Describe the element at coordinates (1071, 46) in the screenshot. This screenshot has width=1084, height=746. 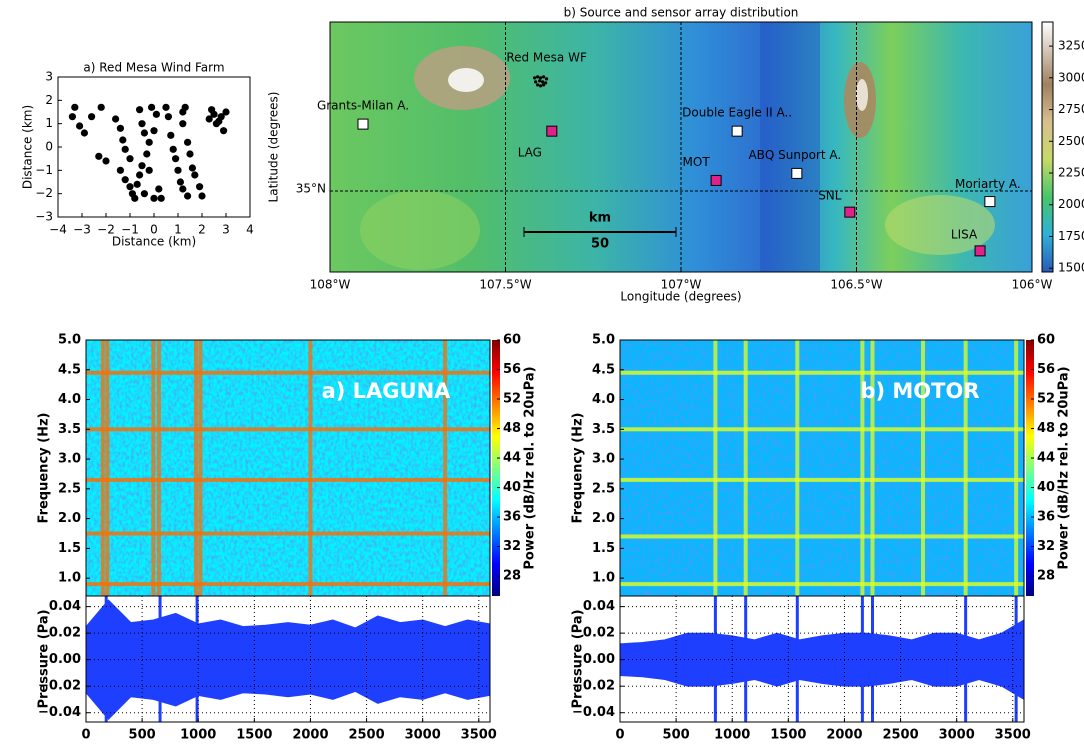
I see `colorbar-tick-label: 3250` at that location.